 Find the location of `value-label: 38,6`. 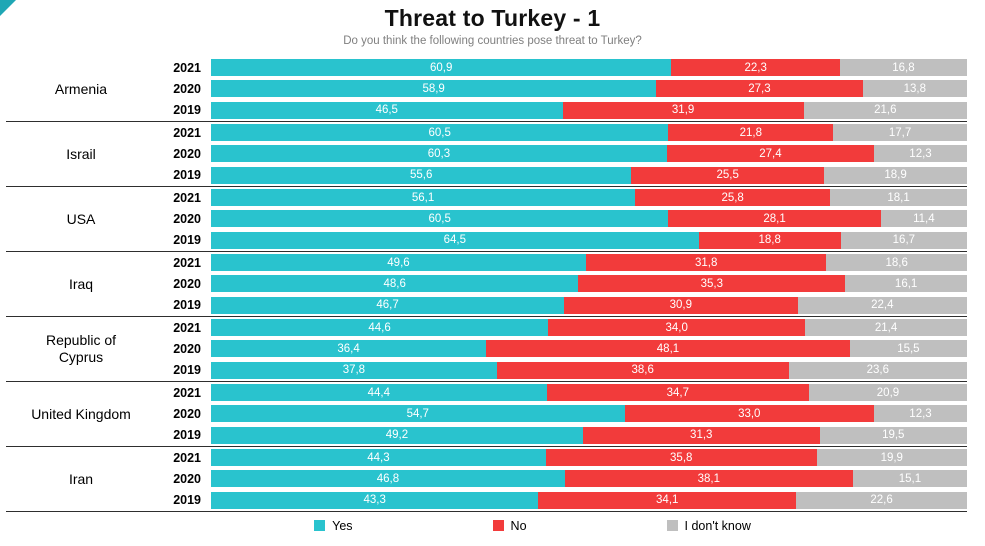

value-label: 38,6 is located at coordinates (642, 370).